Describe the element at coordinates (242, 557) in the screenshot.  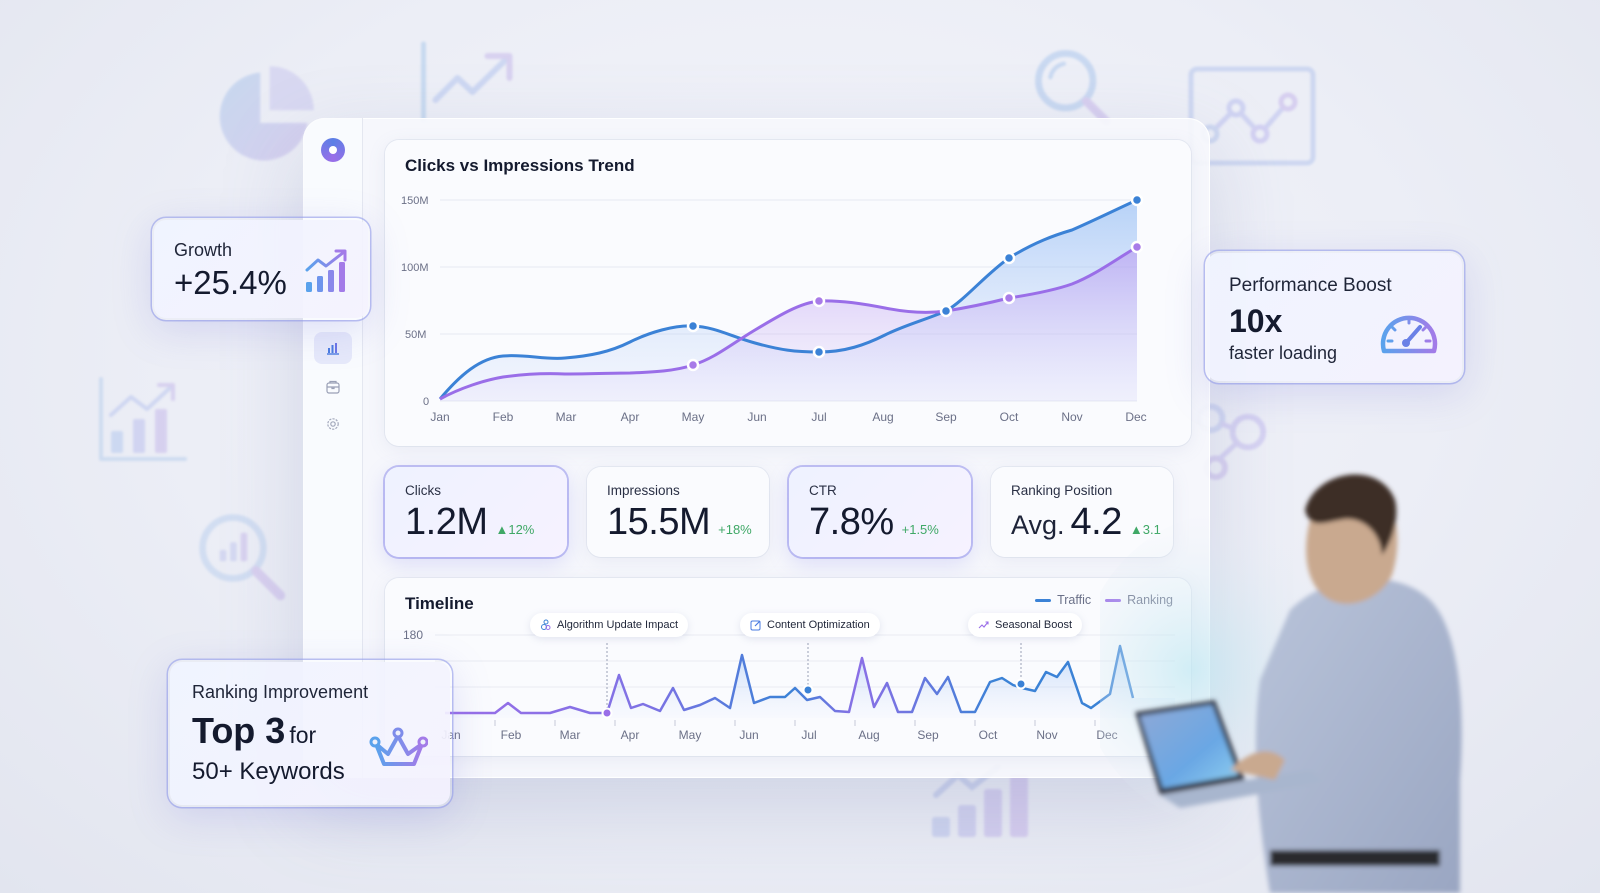
I see `search-analytics-icon` at that location.